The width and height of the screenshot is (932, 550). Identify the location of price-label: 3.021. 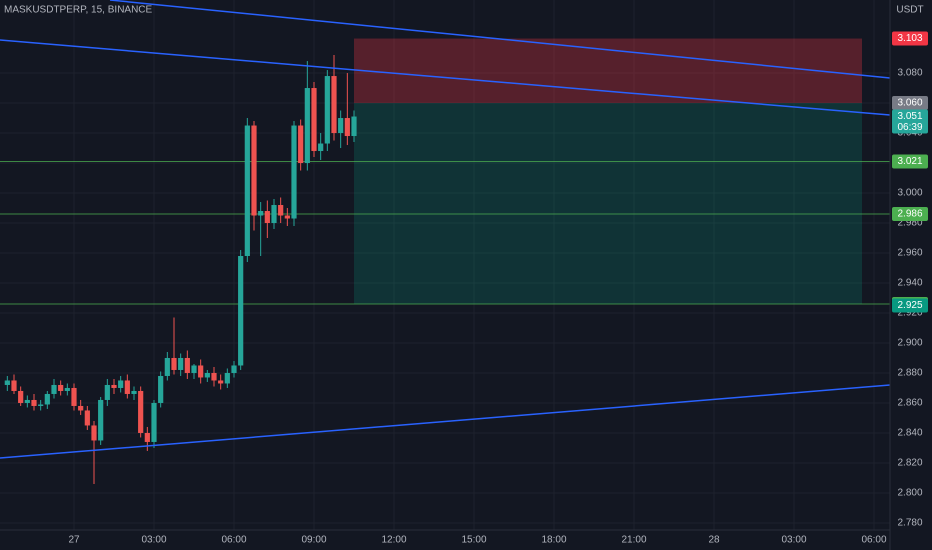
(909, 161).